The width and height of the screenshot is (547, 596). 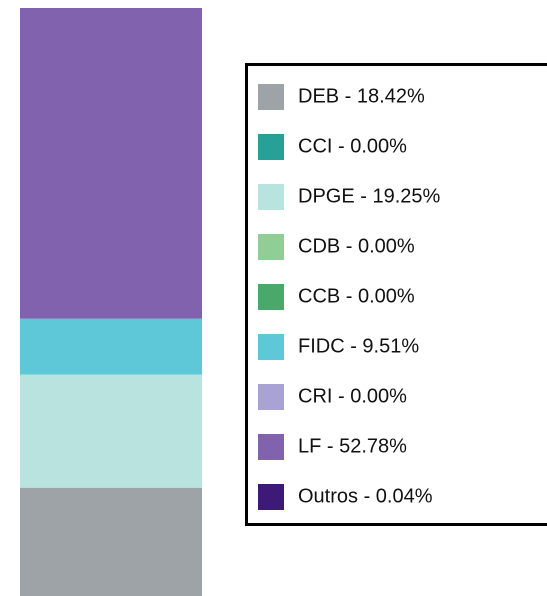 What do you see at coordinates (356, 246) in the screenshot?
I see `legend-label: CDB - 0.00%` at bounding box center [356, 246].